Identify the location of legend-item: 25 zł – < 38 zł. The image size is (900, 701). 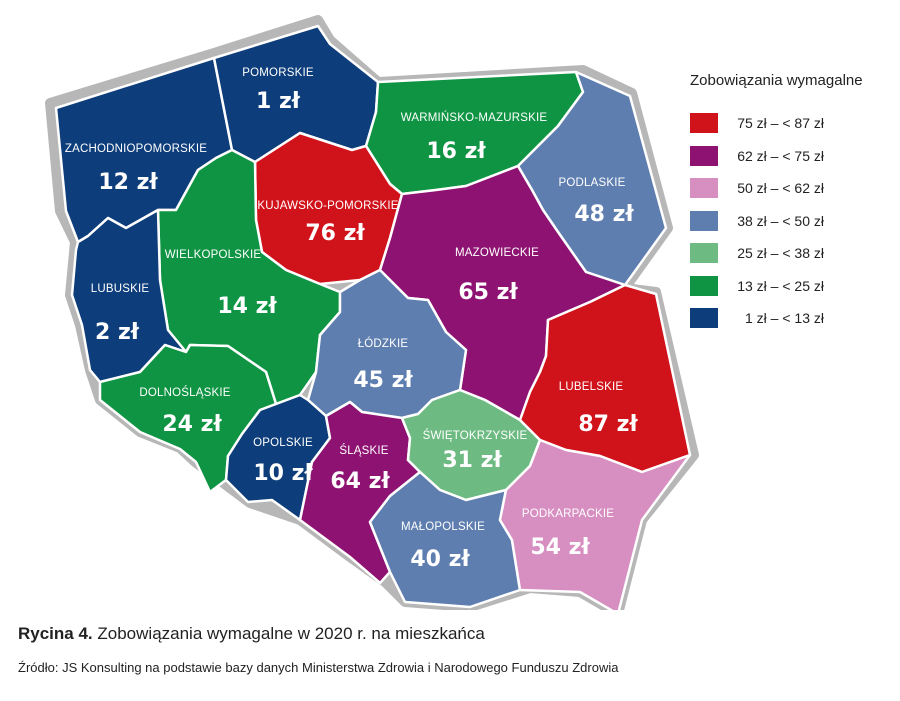
(792, 253).